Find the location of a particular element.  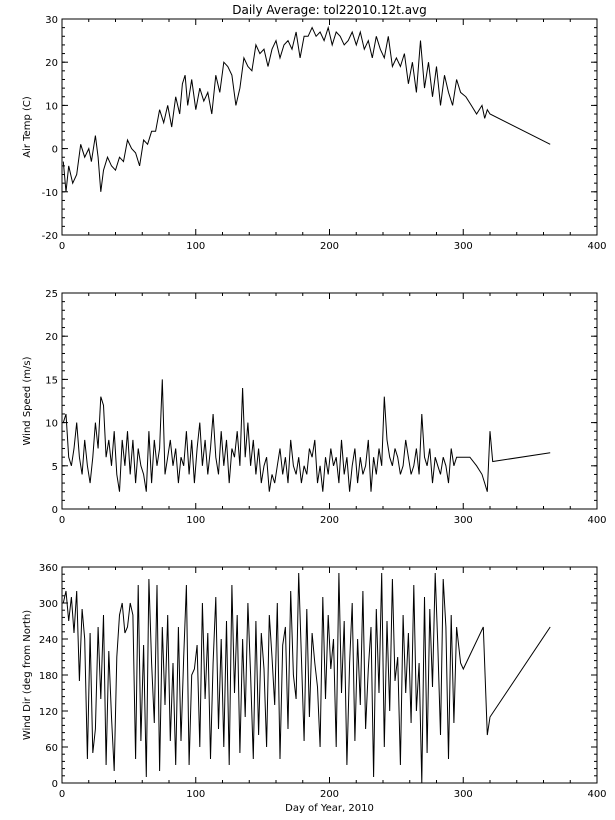

air-temp-y-tick-label: -20 is located at coordinates (50, 236).